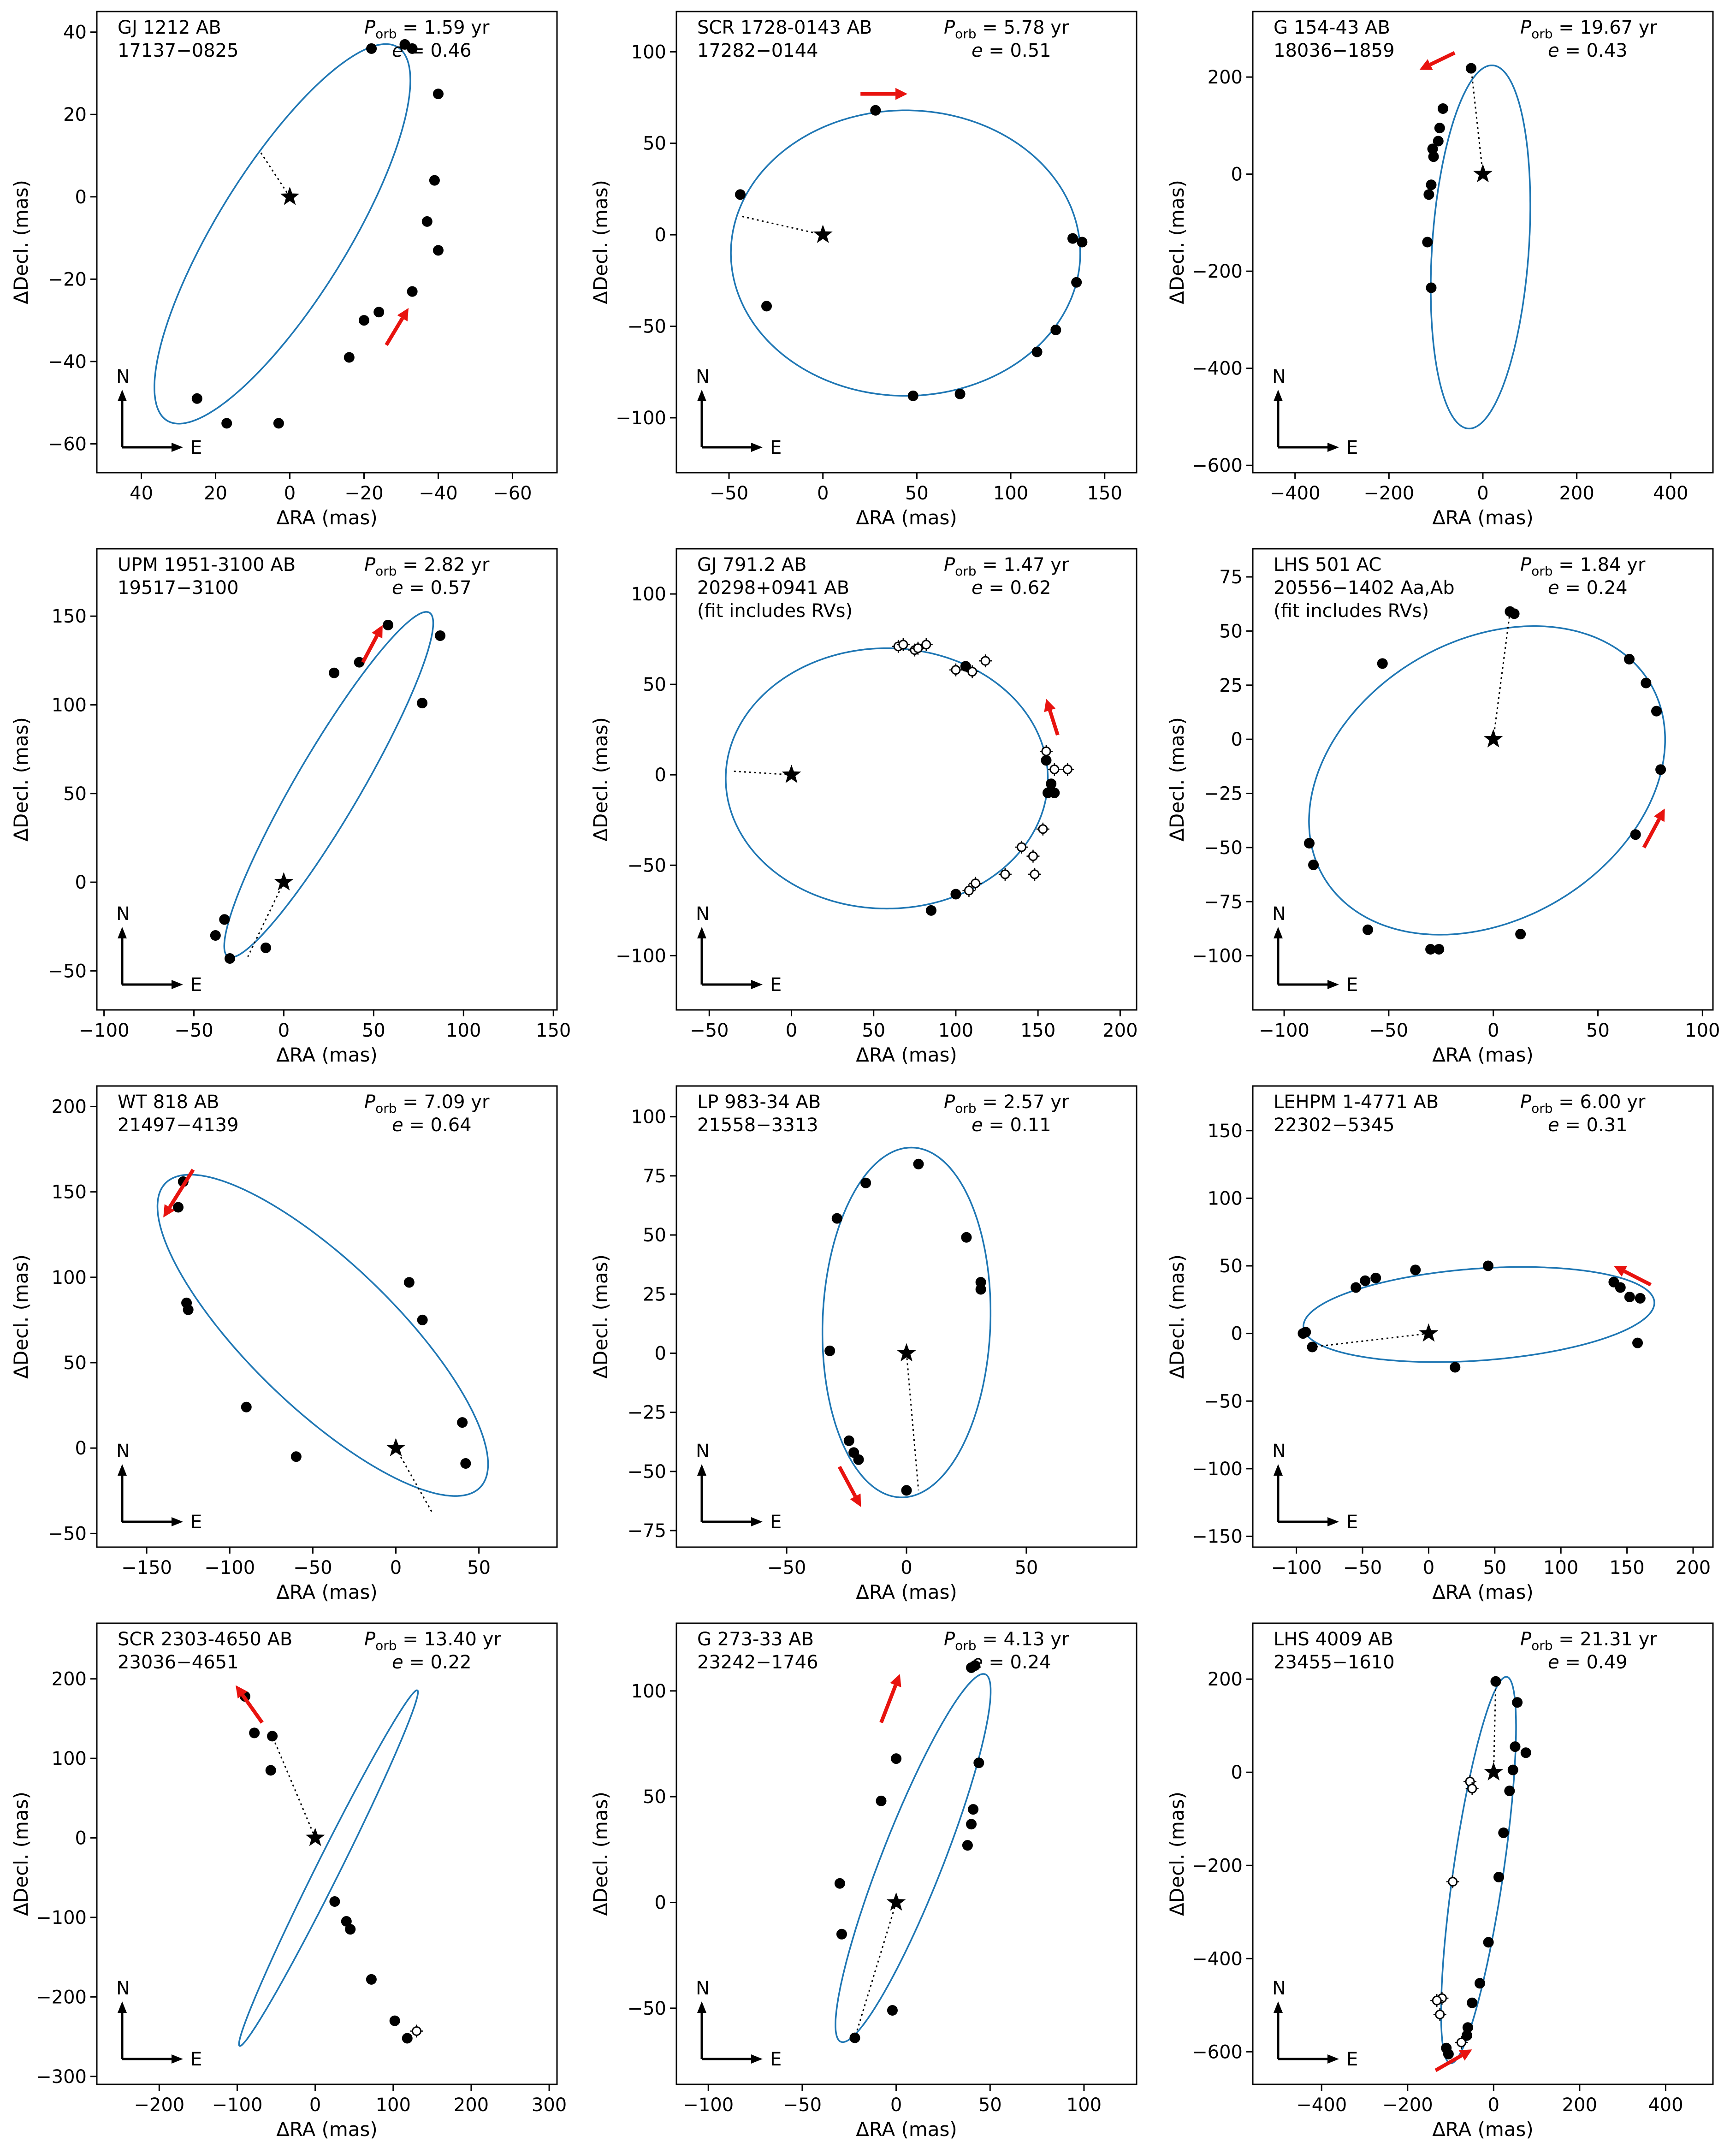 Image resolution: width=1736 pixels, height=2148 pixels. Describe the element at coordinates (178, 1125) in the screenshot. I see `system-id: 21497−4139` at that location.